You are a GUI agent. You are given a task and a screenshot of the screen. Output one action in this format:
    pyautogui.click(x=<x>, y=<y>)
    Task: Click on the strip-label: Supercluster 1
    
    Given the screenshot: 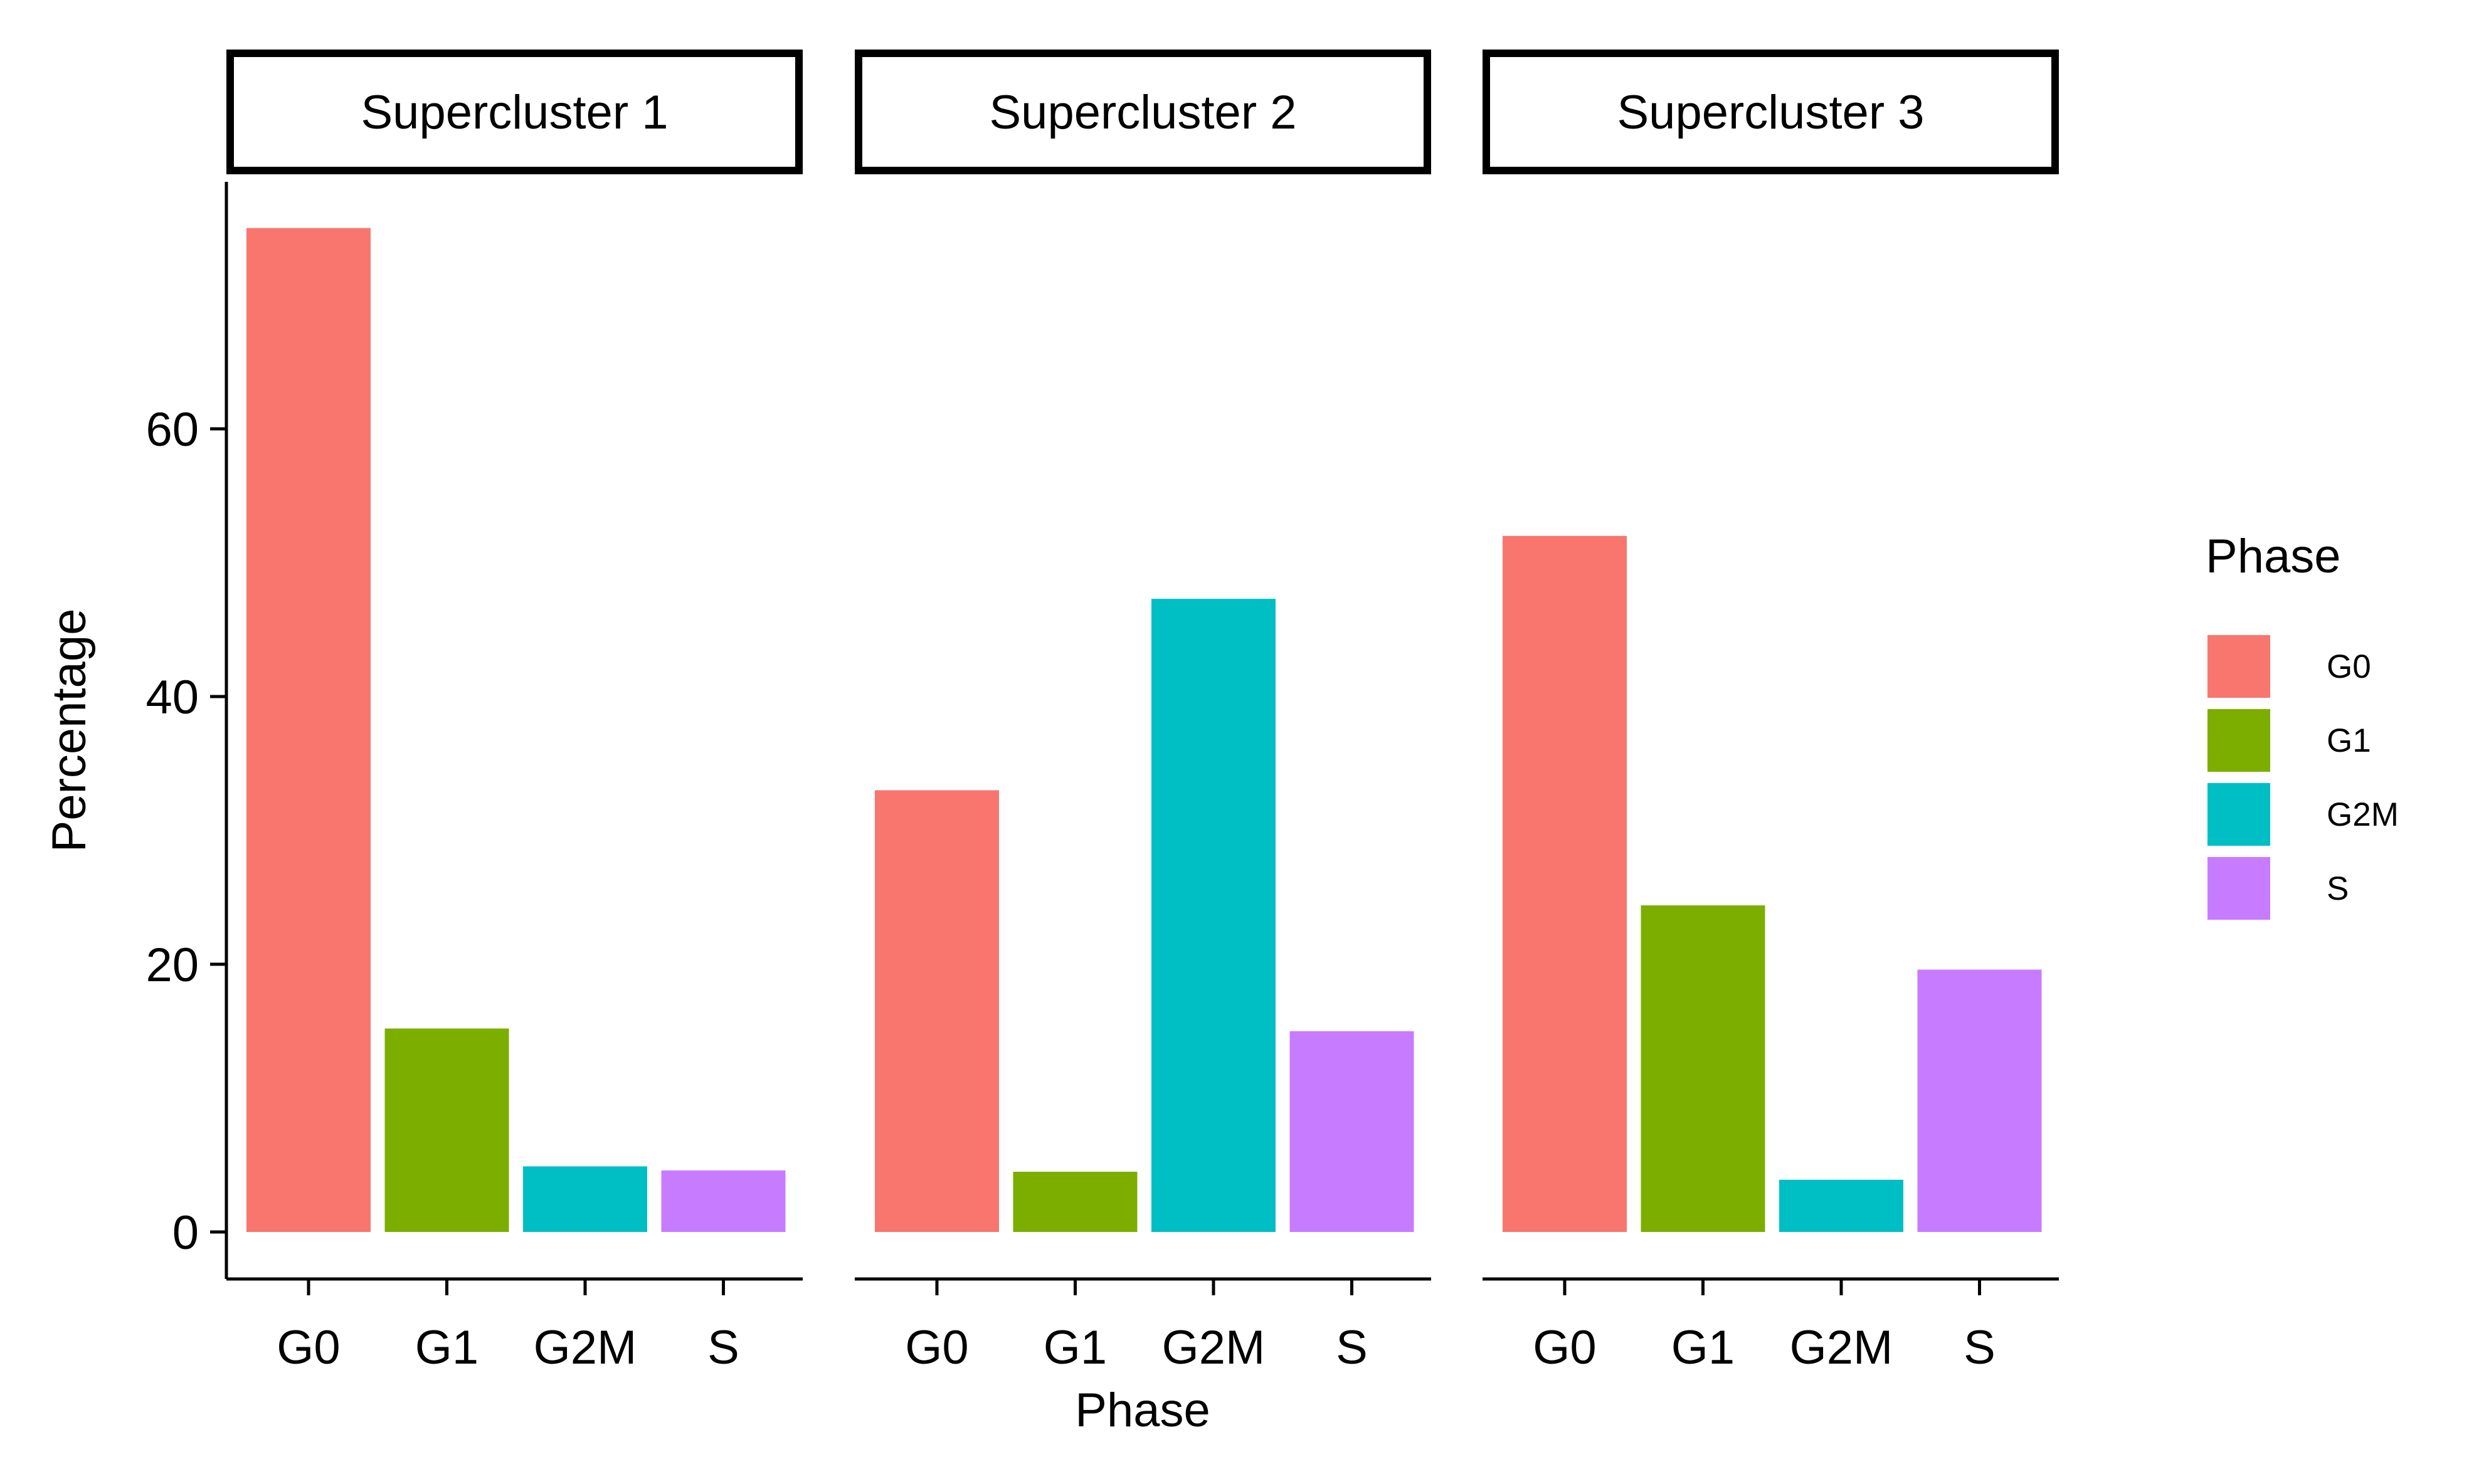 What is the action you would take?
    pyautogui.click(x=515, y=112)
    